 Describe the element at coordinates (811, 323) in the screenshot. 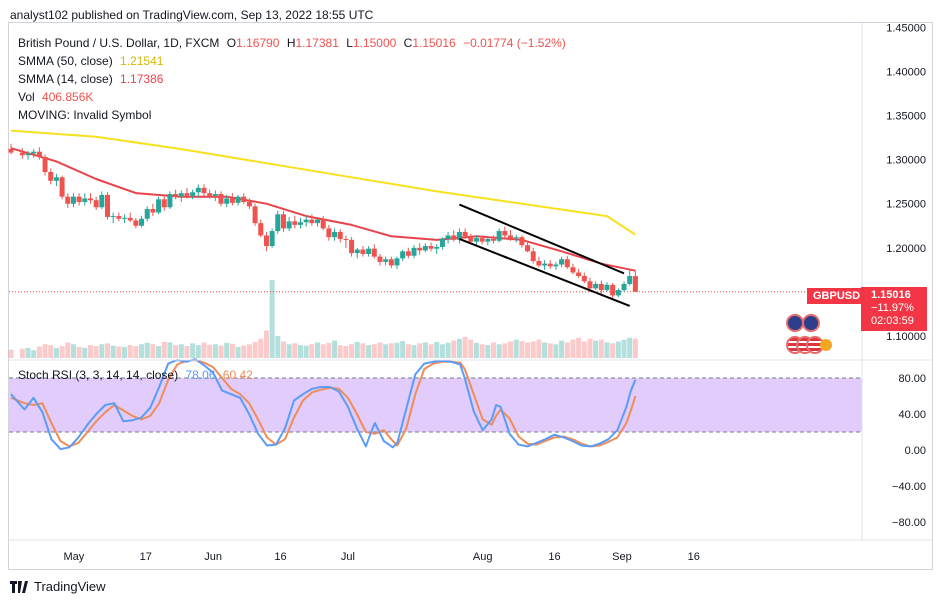

I see `uk-flag-icon` at that location.